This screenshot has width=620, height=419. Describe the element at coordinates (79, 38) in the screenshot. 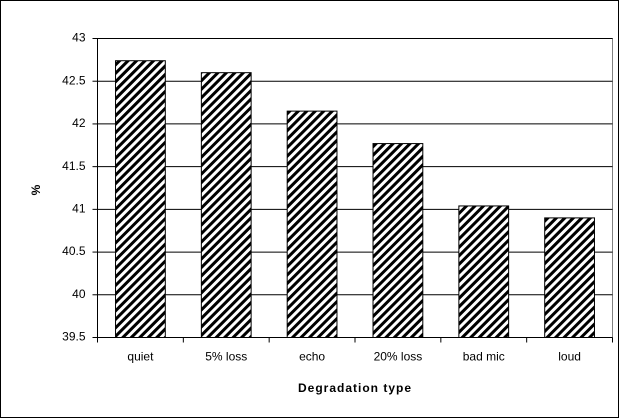

I see `y-tick-label: 43` at that location.